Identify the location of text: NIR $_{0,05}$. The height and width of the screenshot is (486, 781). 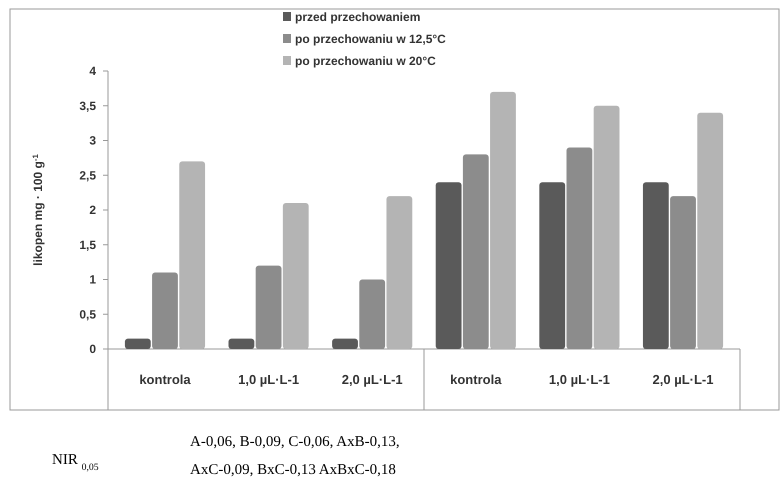
(75, 462).